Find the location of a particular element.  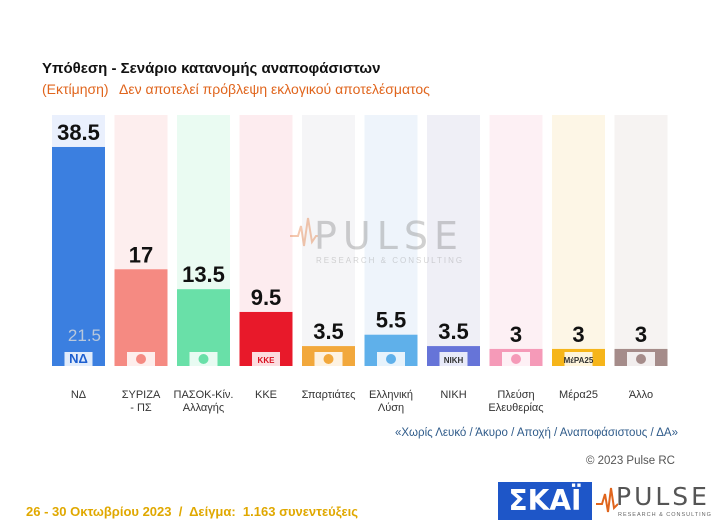

watermark-tagline: RESEARCH & CONSULTING is located at coordinates (390, 260).